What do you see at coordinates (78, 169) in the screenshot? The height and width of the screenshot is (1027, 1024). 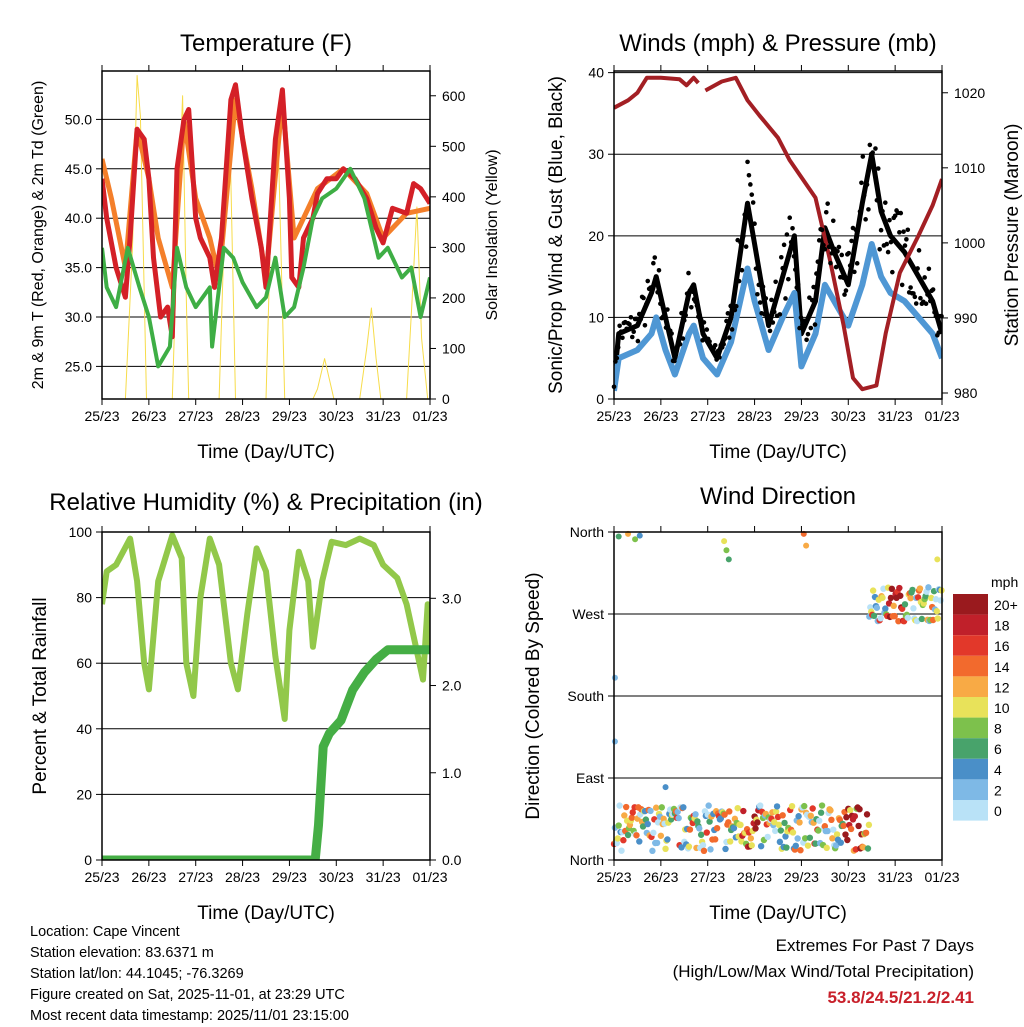 I see `y-tick-label: 45.0` at bounding box center [78, 169].